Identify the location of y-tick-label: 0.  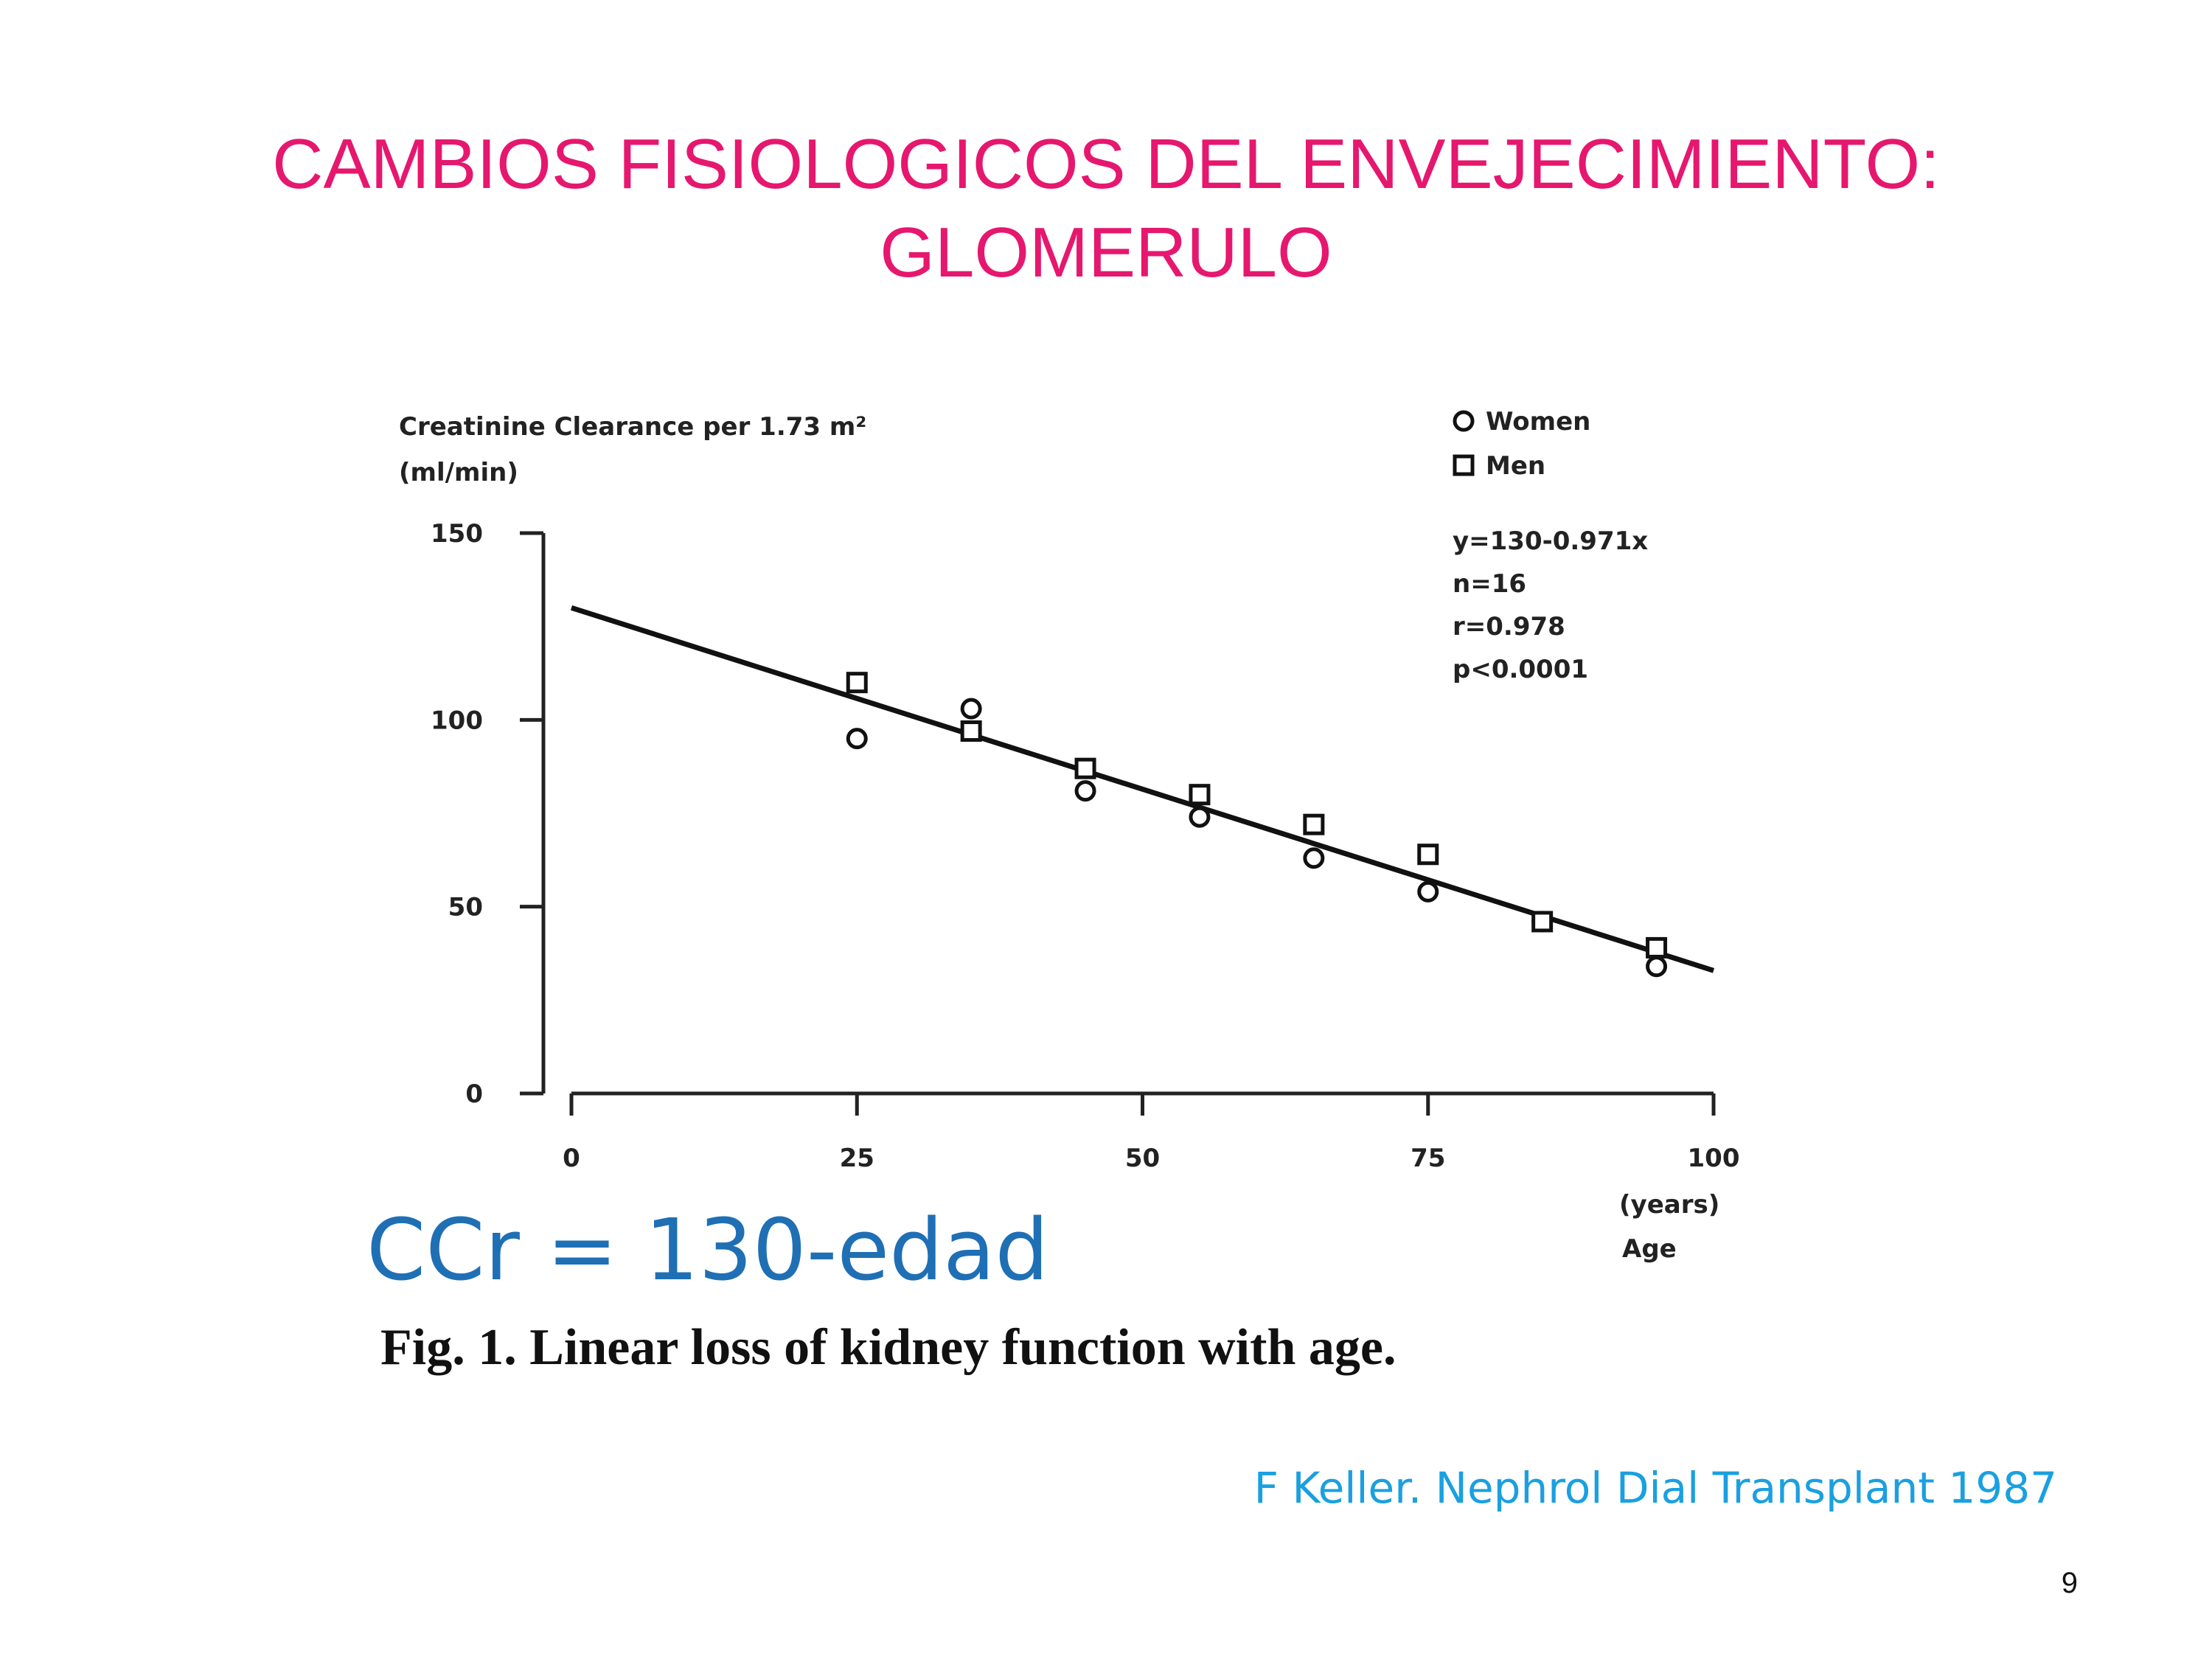
(474, 1094).